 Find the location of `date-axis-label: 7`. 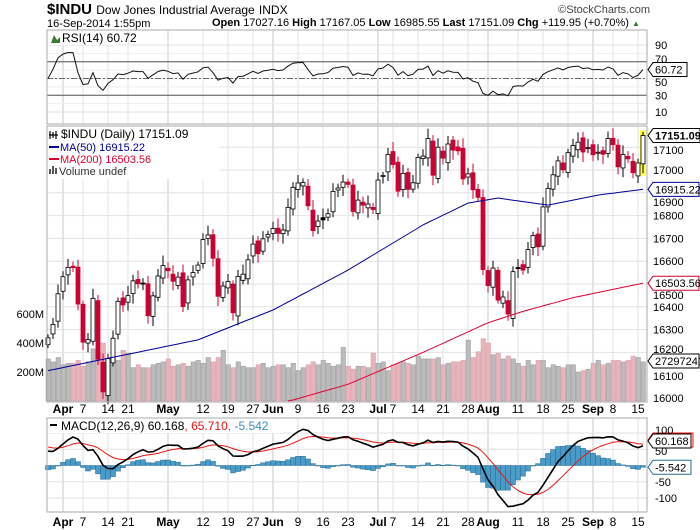

date-axis-label: 7 is located at coordinates (393, 409).